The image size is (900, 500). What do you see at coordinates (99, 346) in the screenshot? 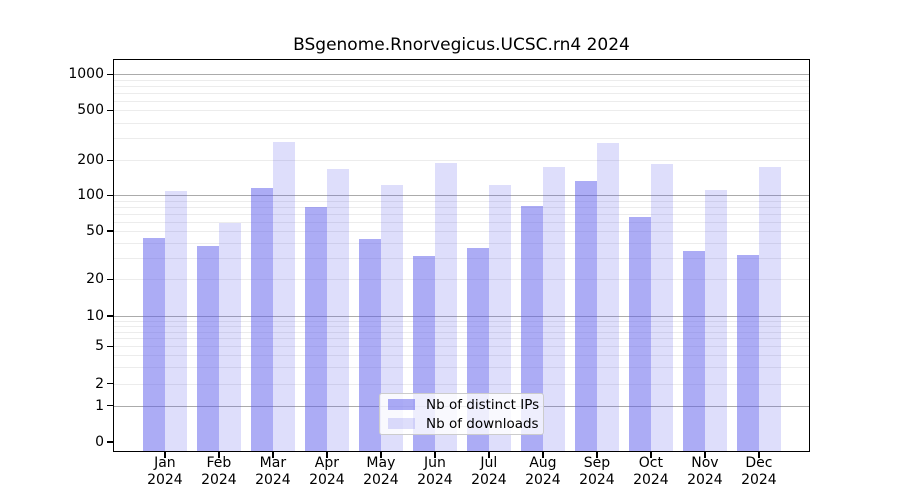
I see `y-tick-label: 5` at bounding box center [99, 346].